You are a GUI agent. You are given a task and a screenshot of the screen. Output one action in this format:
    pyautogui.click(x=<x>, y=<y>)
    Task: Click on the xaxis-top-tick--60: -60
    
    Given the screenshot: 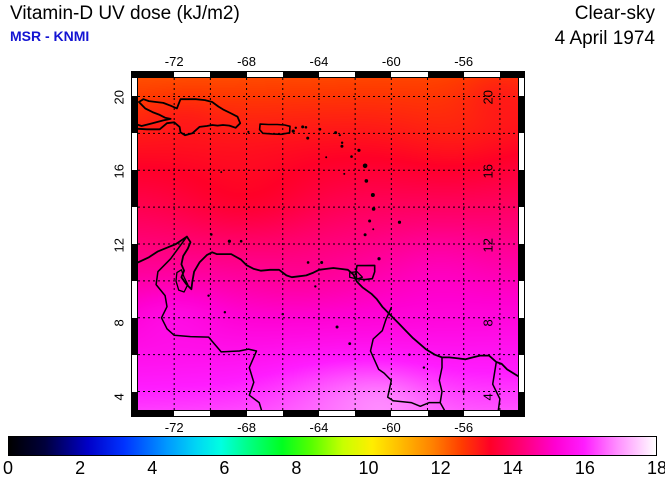 What is the action you would take?
    pyautogui.click(x=391, y=61)
    